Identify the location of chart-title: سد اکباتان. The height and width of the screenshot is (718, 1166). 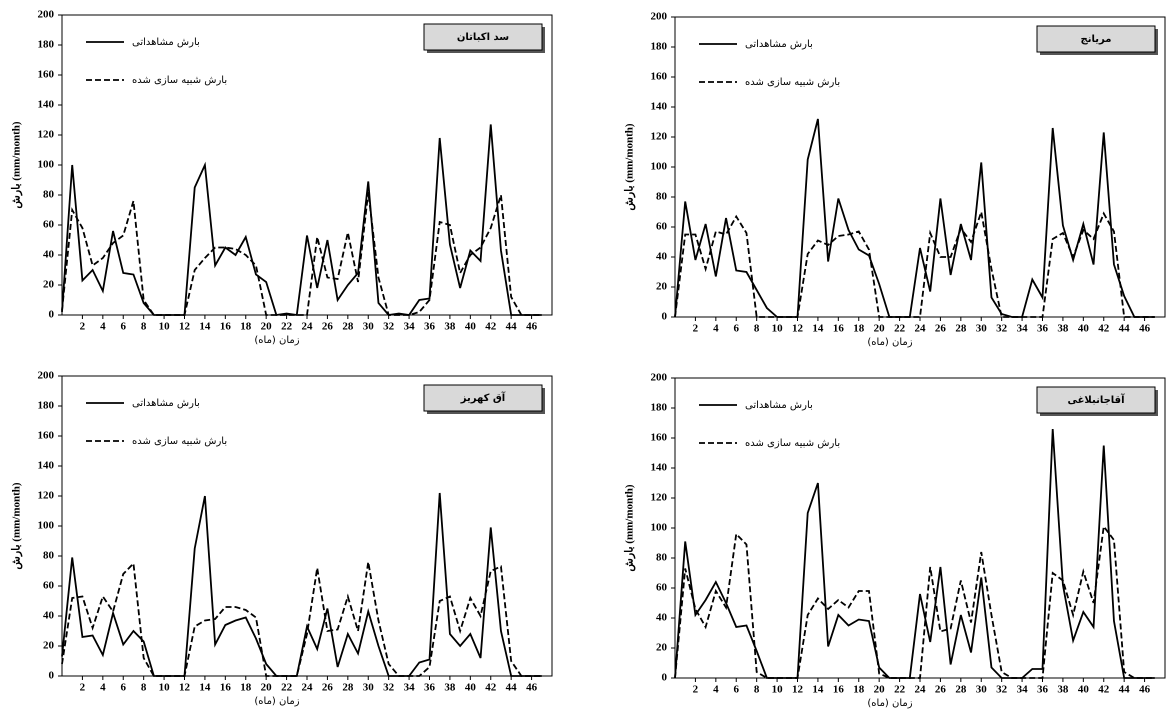
(483, 37).